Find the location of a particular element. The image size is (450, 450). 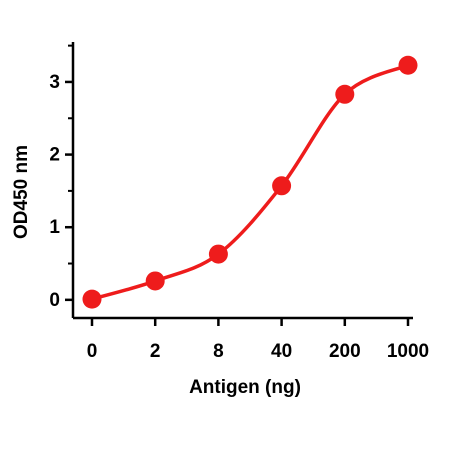

x-tick-label: 0 is located at coordinates (92, 351).